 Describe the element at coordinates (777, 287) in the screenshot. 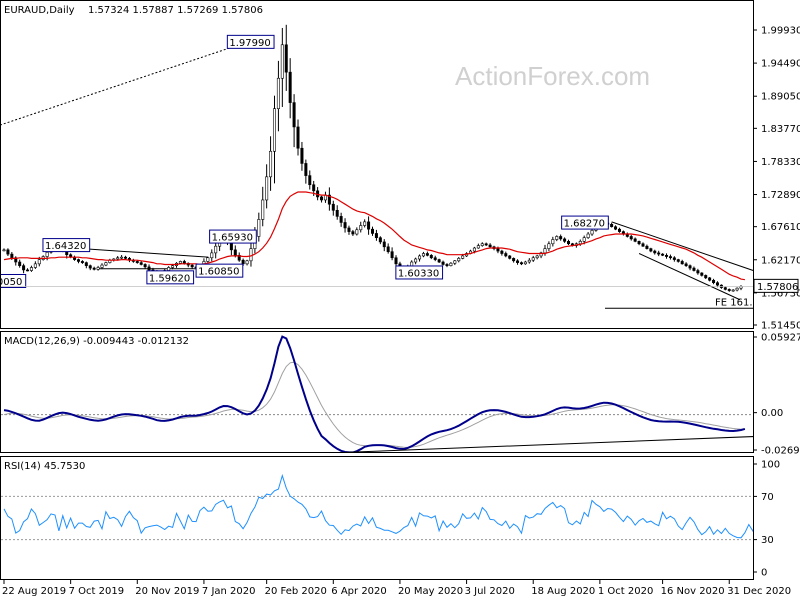

I see `current-price-label: 1.57806` at that location.